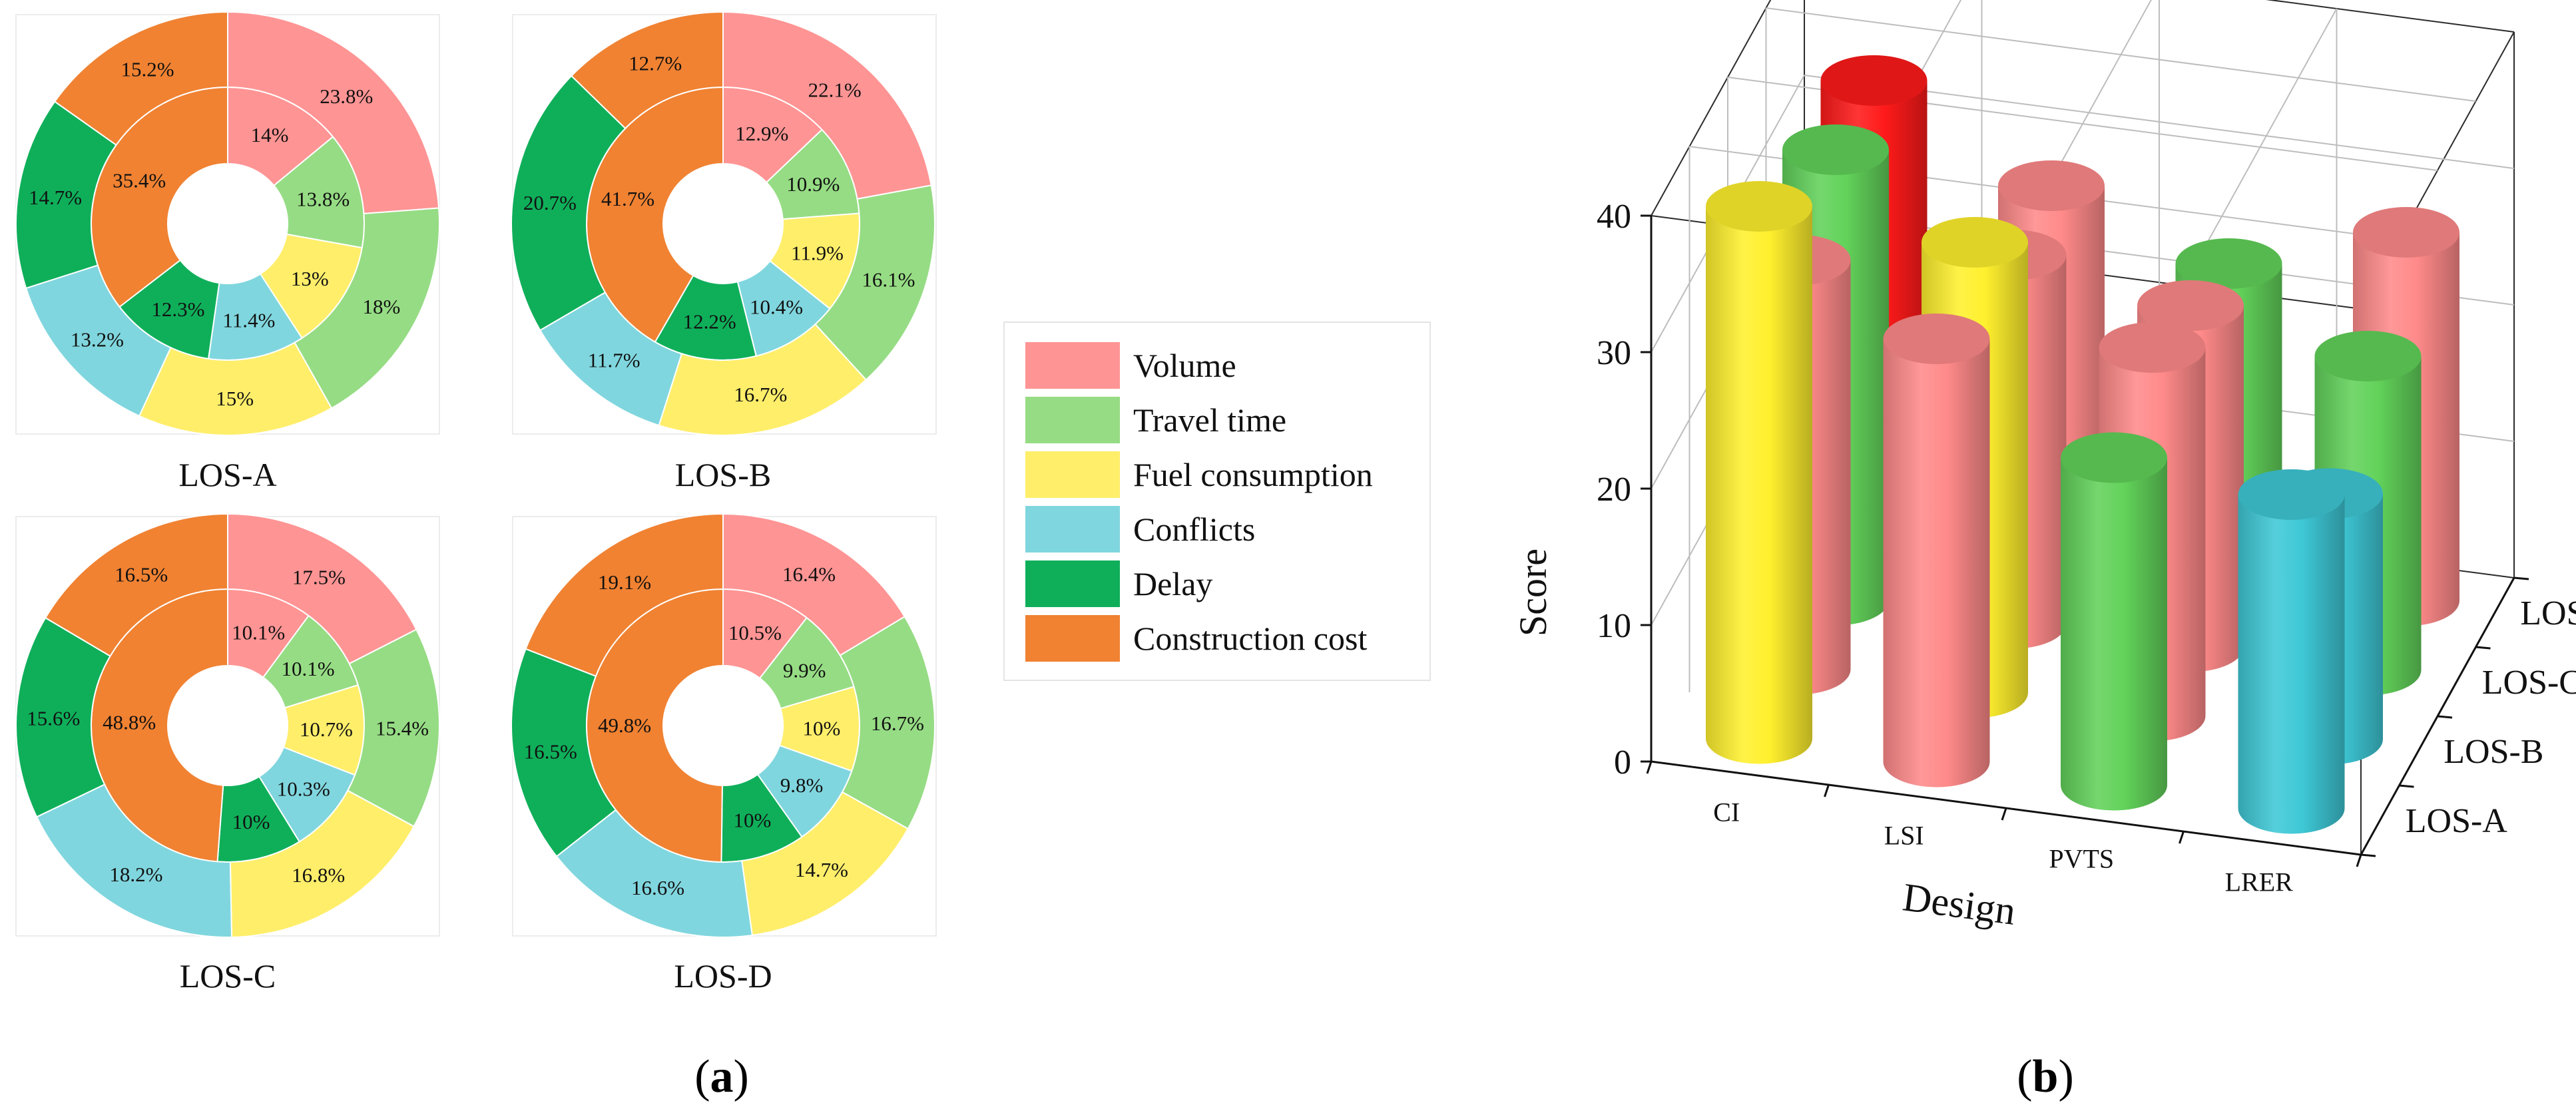 The width and height of the screenshot is (2576, 1111). Describe the element at coordinates (1622, 763) in the screenshot. I see `y-tick-label: 0` at that location.